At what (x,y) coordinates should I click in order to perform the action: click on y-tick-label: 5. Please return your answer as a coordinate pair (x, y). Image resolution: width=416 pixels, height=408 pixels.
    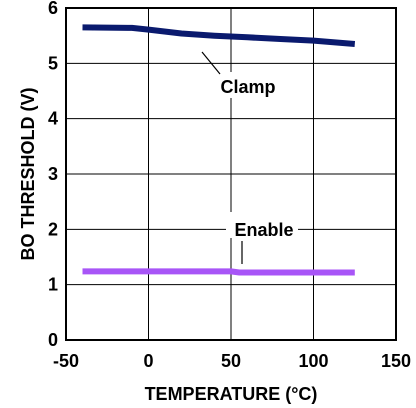
    Looking at the image, I should click on (53, 63).